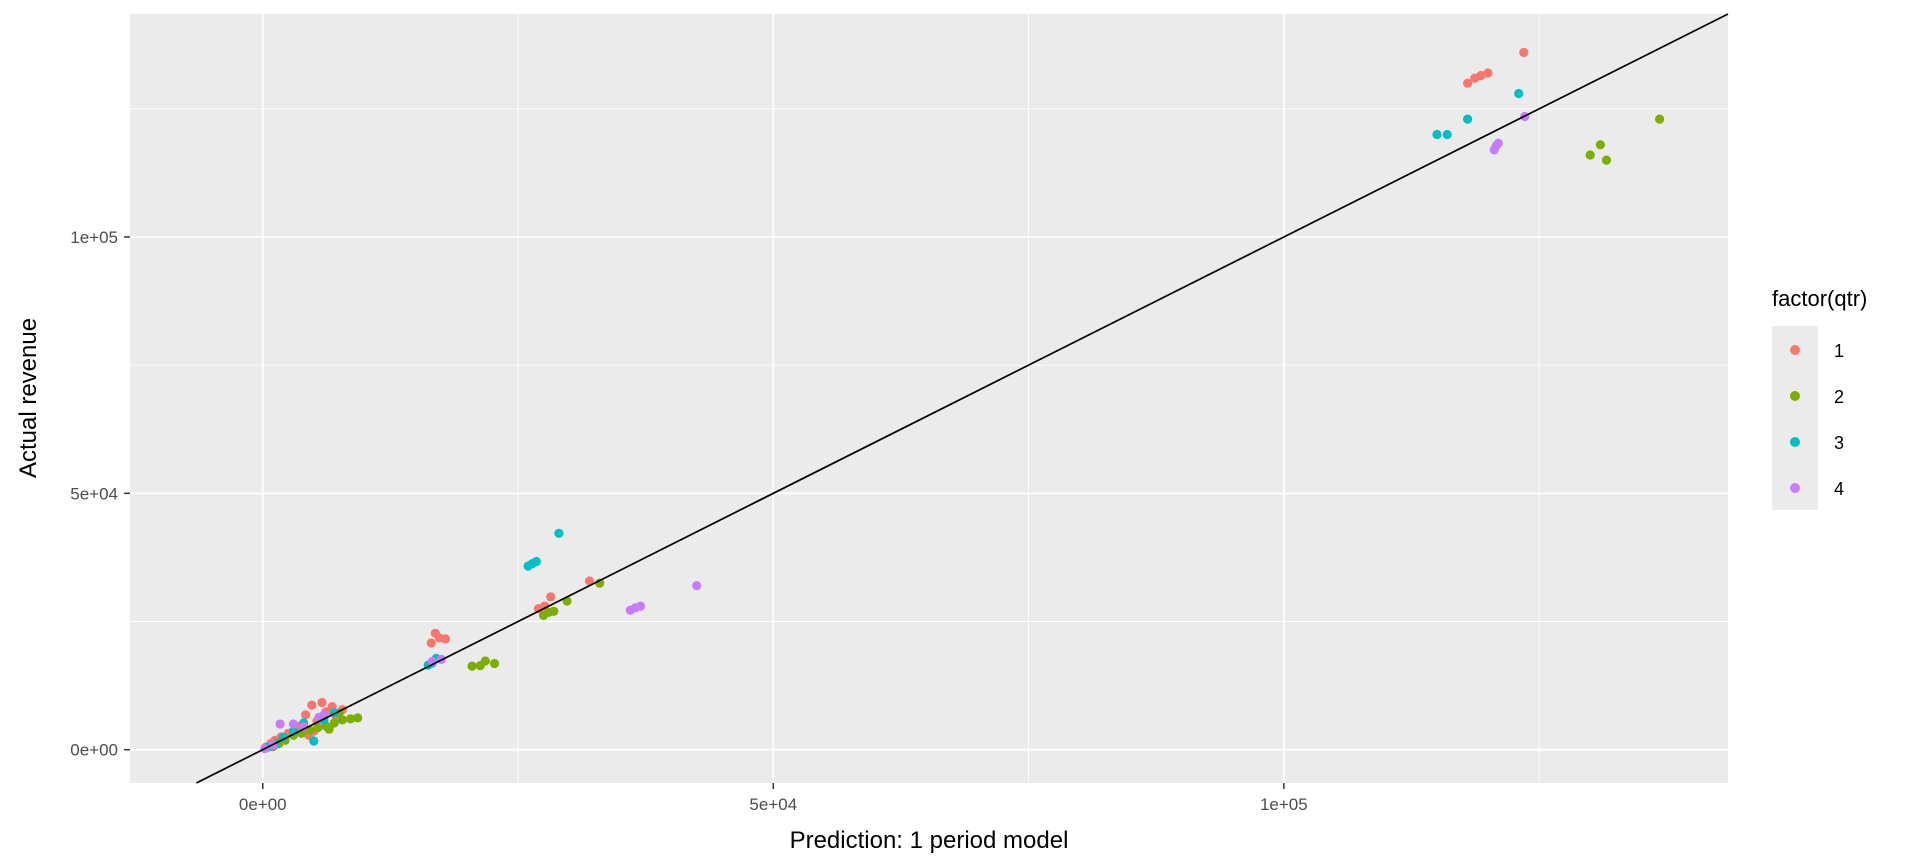  What do you see at coordinates (1819, 298) in the screenshot?
I see `legend-title: factor(qtr)` at bounding box center [1819, 298].